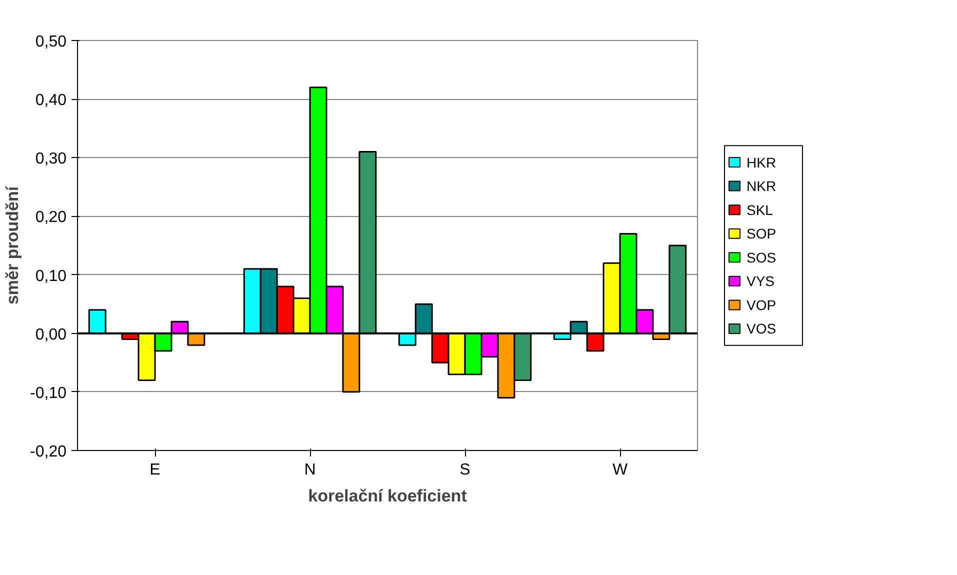 The height and width of the screenshot is (575, 957). What do you see at coordinates (761, 328) in the screenshot?
I see `legend-label: VOS` at bounding box center [761, 328].